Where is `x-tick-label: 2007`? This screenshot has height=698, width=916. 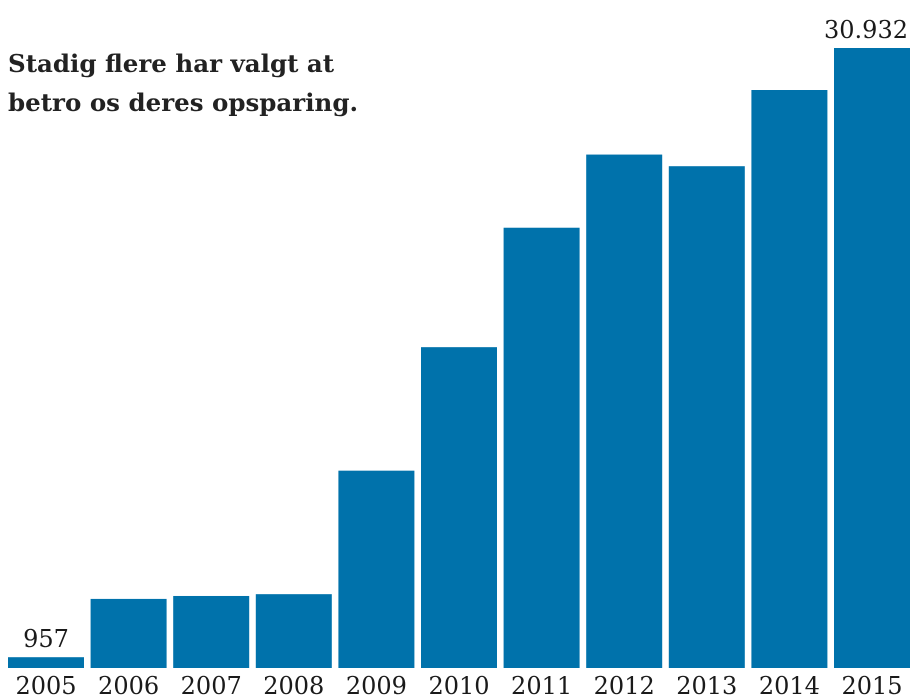
x-tick-label: 2007 is located at coordinates (211, 685).